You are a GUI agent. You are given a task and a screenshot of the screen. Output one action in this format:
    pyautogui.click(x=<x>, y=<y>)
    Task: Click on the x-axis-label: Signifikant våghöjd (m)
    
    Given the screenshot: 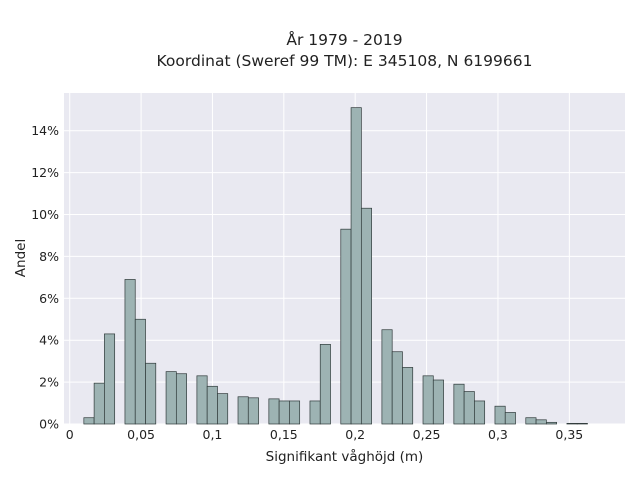 What is the action you would take?
    pyautogui.click(x=345, y=456)
    